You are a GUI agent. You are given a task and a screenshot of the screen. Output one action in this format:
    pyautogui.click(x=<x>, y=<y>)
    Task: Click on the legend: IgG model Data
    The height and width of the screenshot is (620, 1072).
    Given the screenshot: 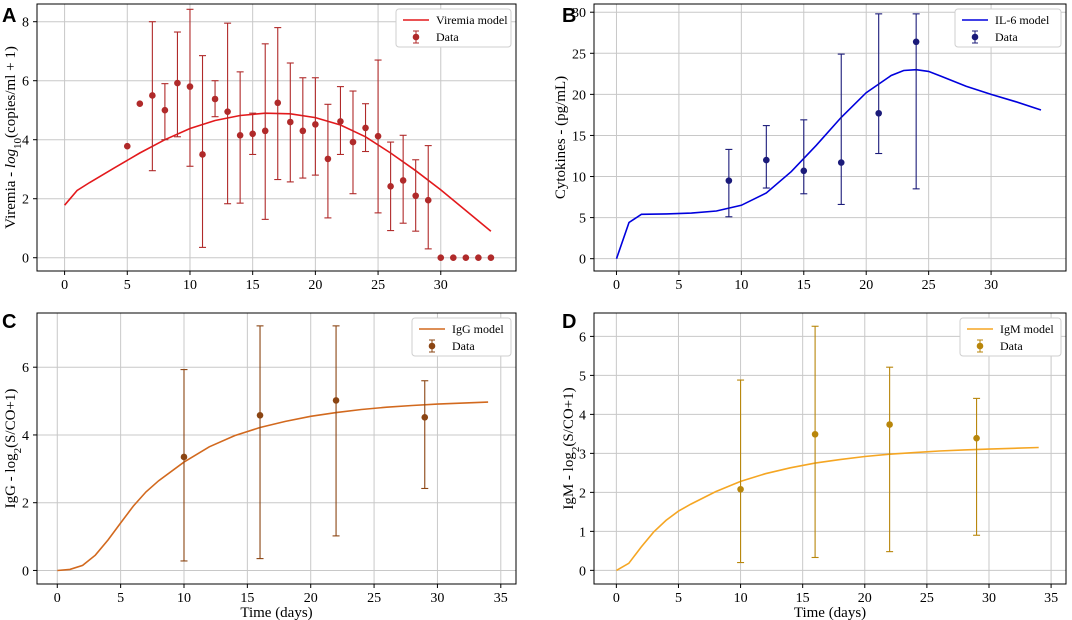 What is the action you would take?
    pyautogui.click(x=461, y=337)
    